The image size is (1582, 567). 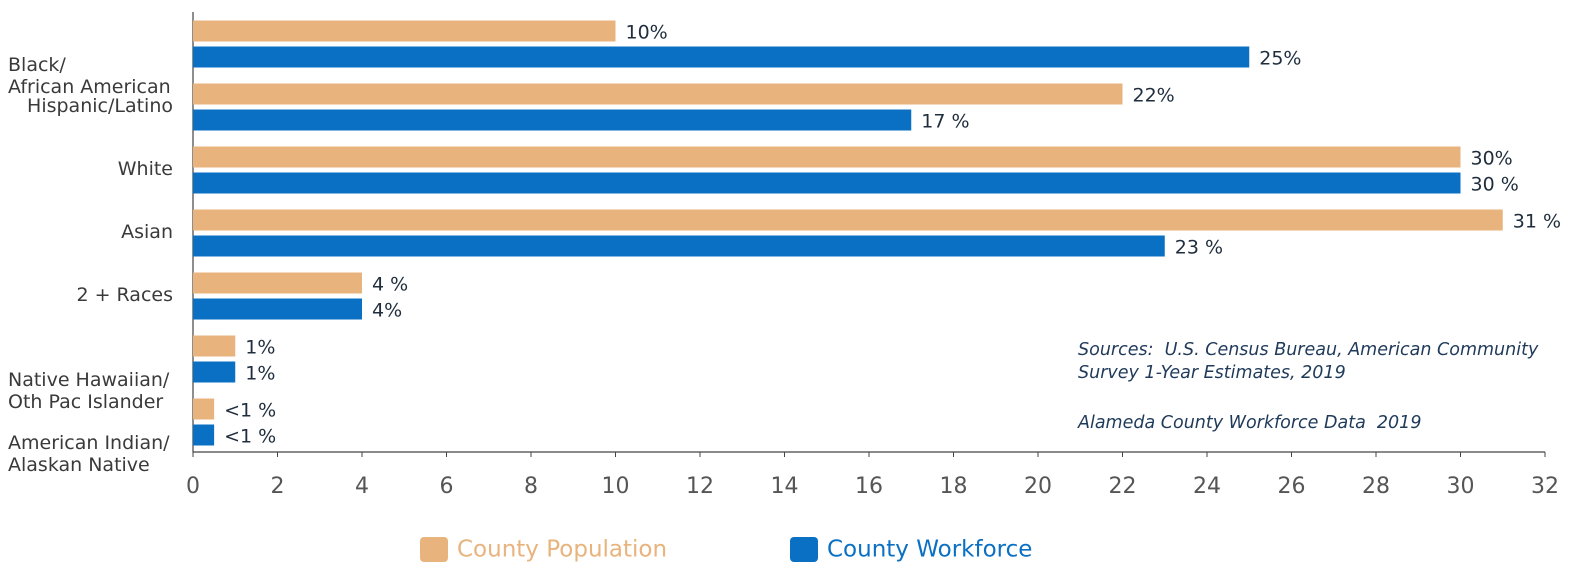 I want to click on x-tick-label: 2, so click(x=278, y=486).